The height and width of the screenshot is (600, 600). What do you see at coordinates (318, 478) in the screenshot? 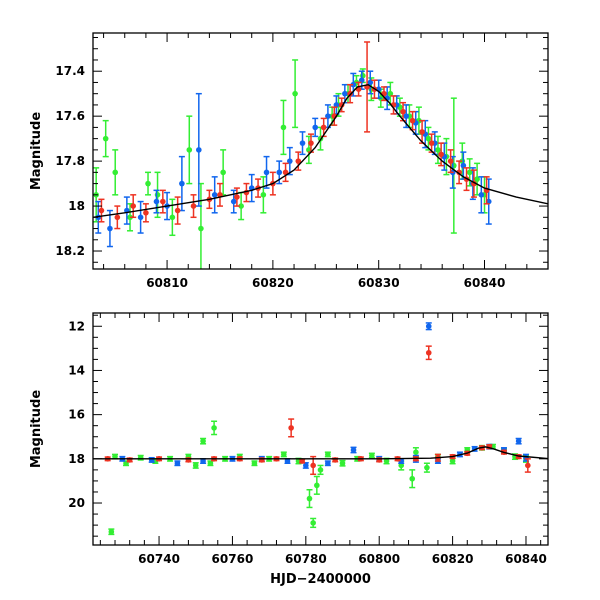
I see `series-green` at bounding box center [318, 478].